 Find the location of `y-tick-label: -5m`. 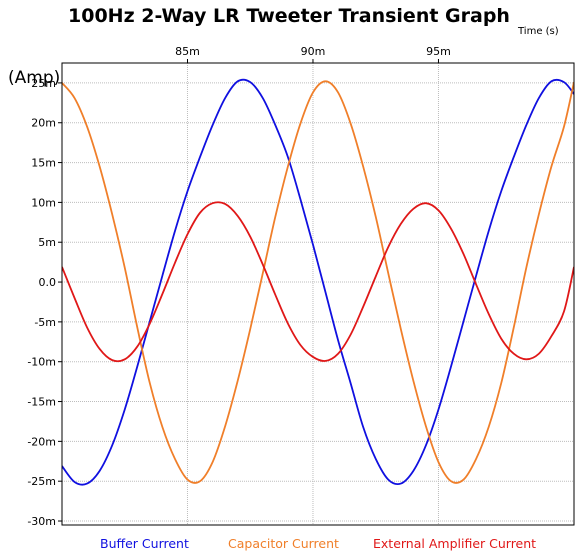

y-tick-label: -5m is located at coordinates (45, 322).